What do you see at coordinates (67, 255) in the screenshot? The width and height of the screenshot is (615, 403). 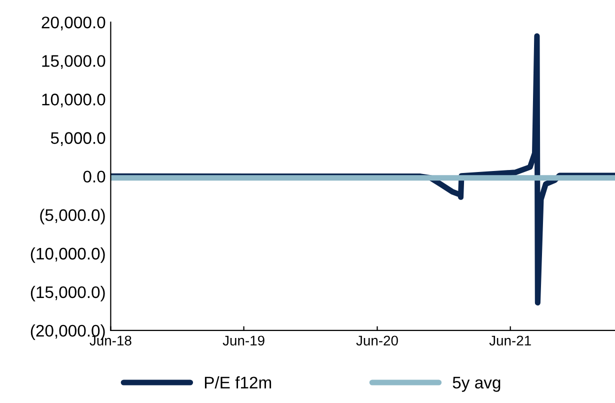 I see `y-tick-label: (10,000.0)` at bounding box center [67, 255].